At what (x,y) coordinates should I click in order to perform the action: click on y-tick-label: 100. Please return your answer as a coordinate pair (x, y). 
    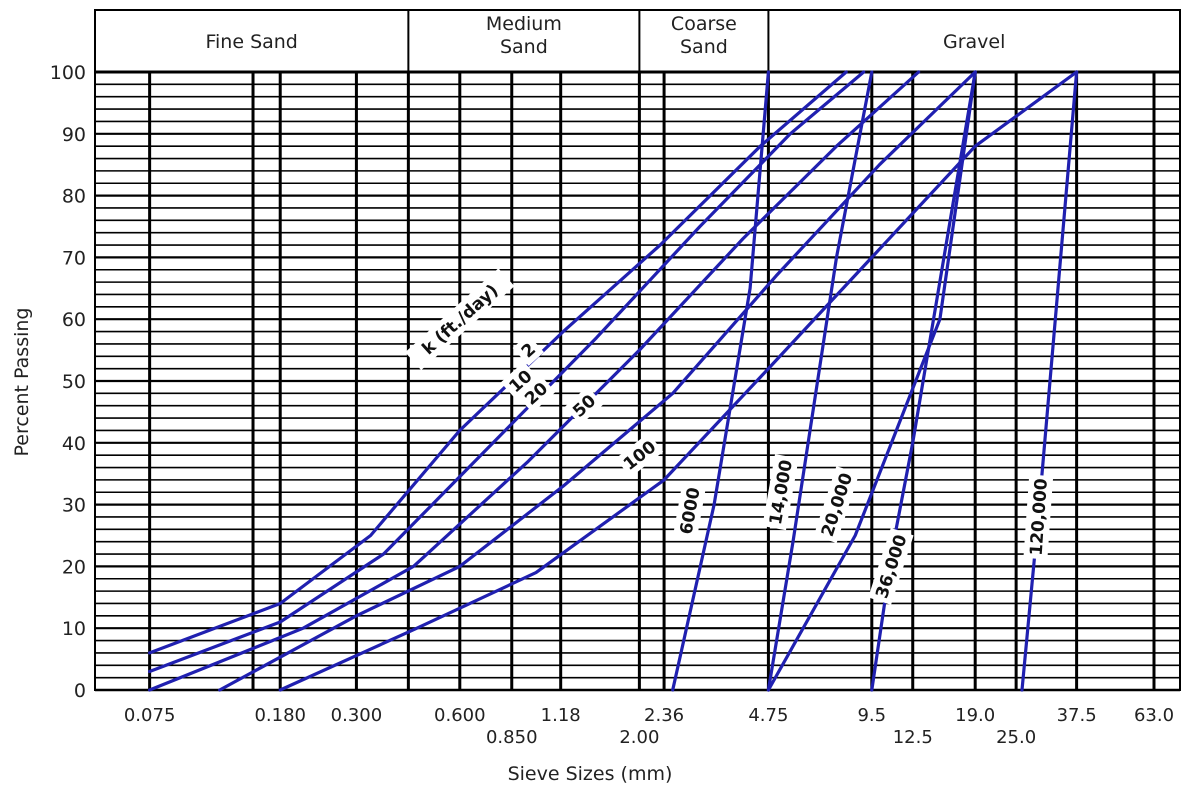
    Looking at the image, I should click on (68, 73).